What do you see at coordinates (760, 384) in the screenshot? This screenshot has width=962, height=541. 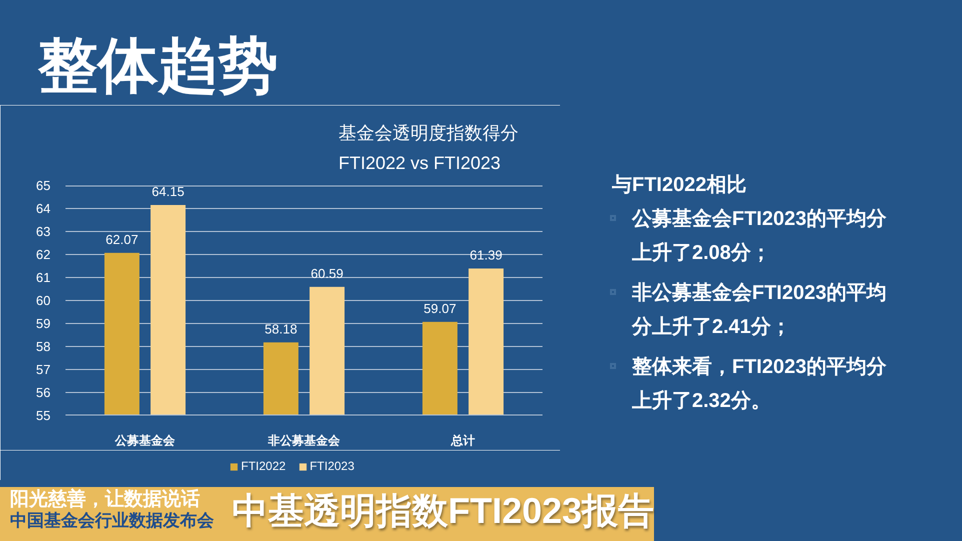 I see `text: 整体来看，FTI2023的平均分上升了2.32分。` at bounding box center [760, 384].